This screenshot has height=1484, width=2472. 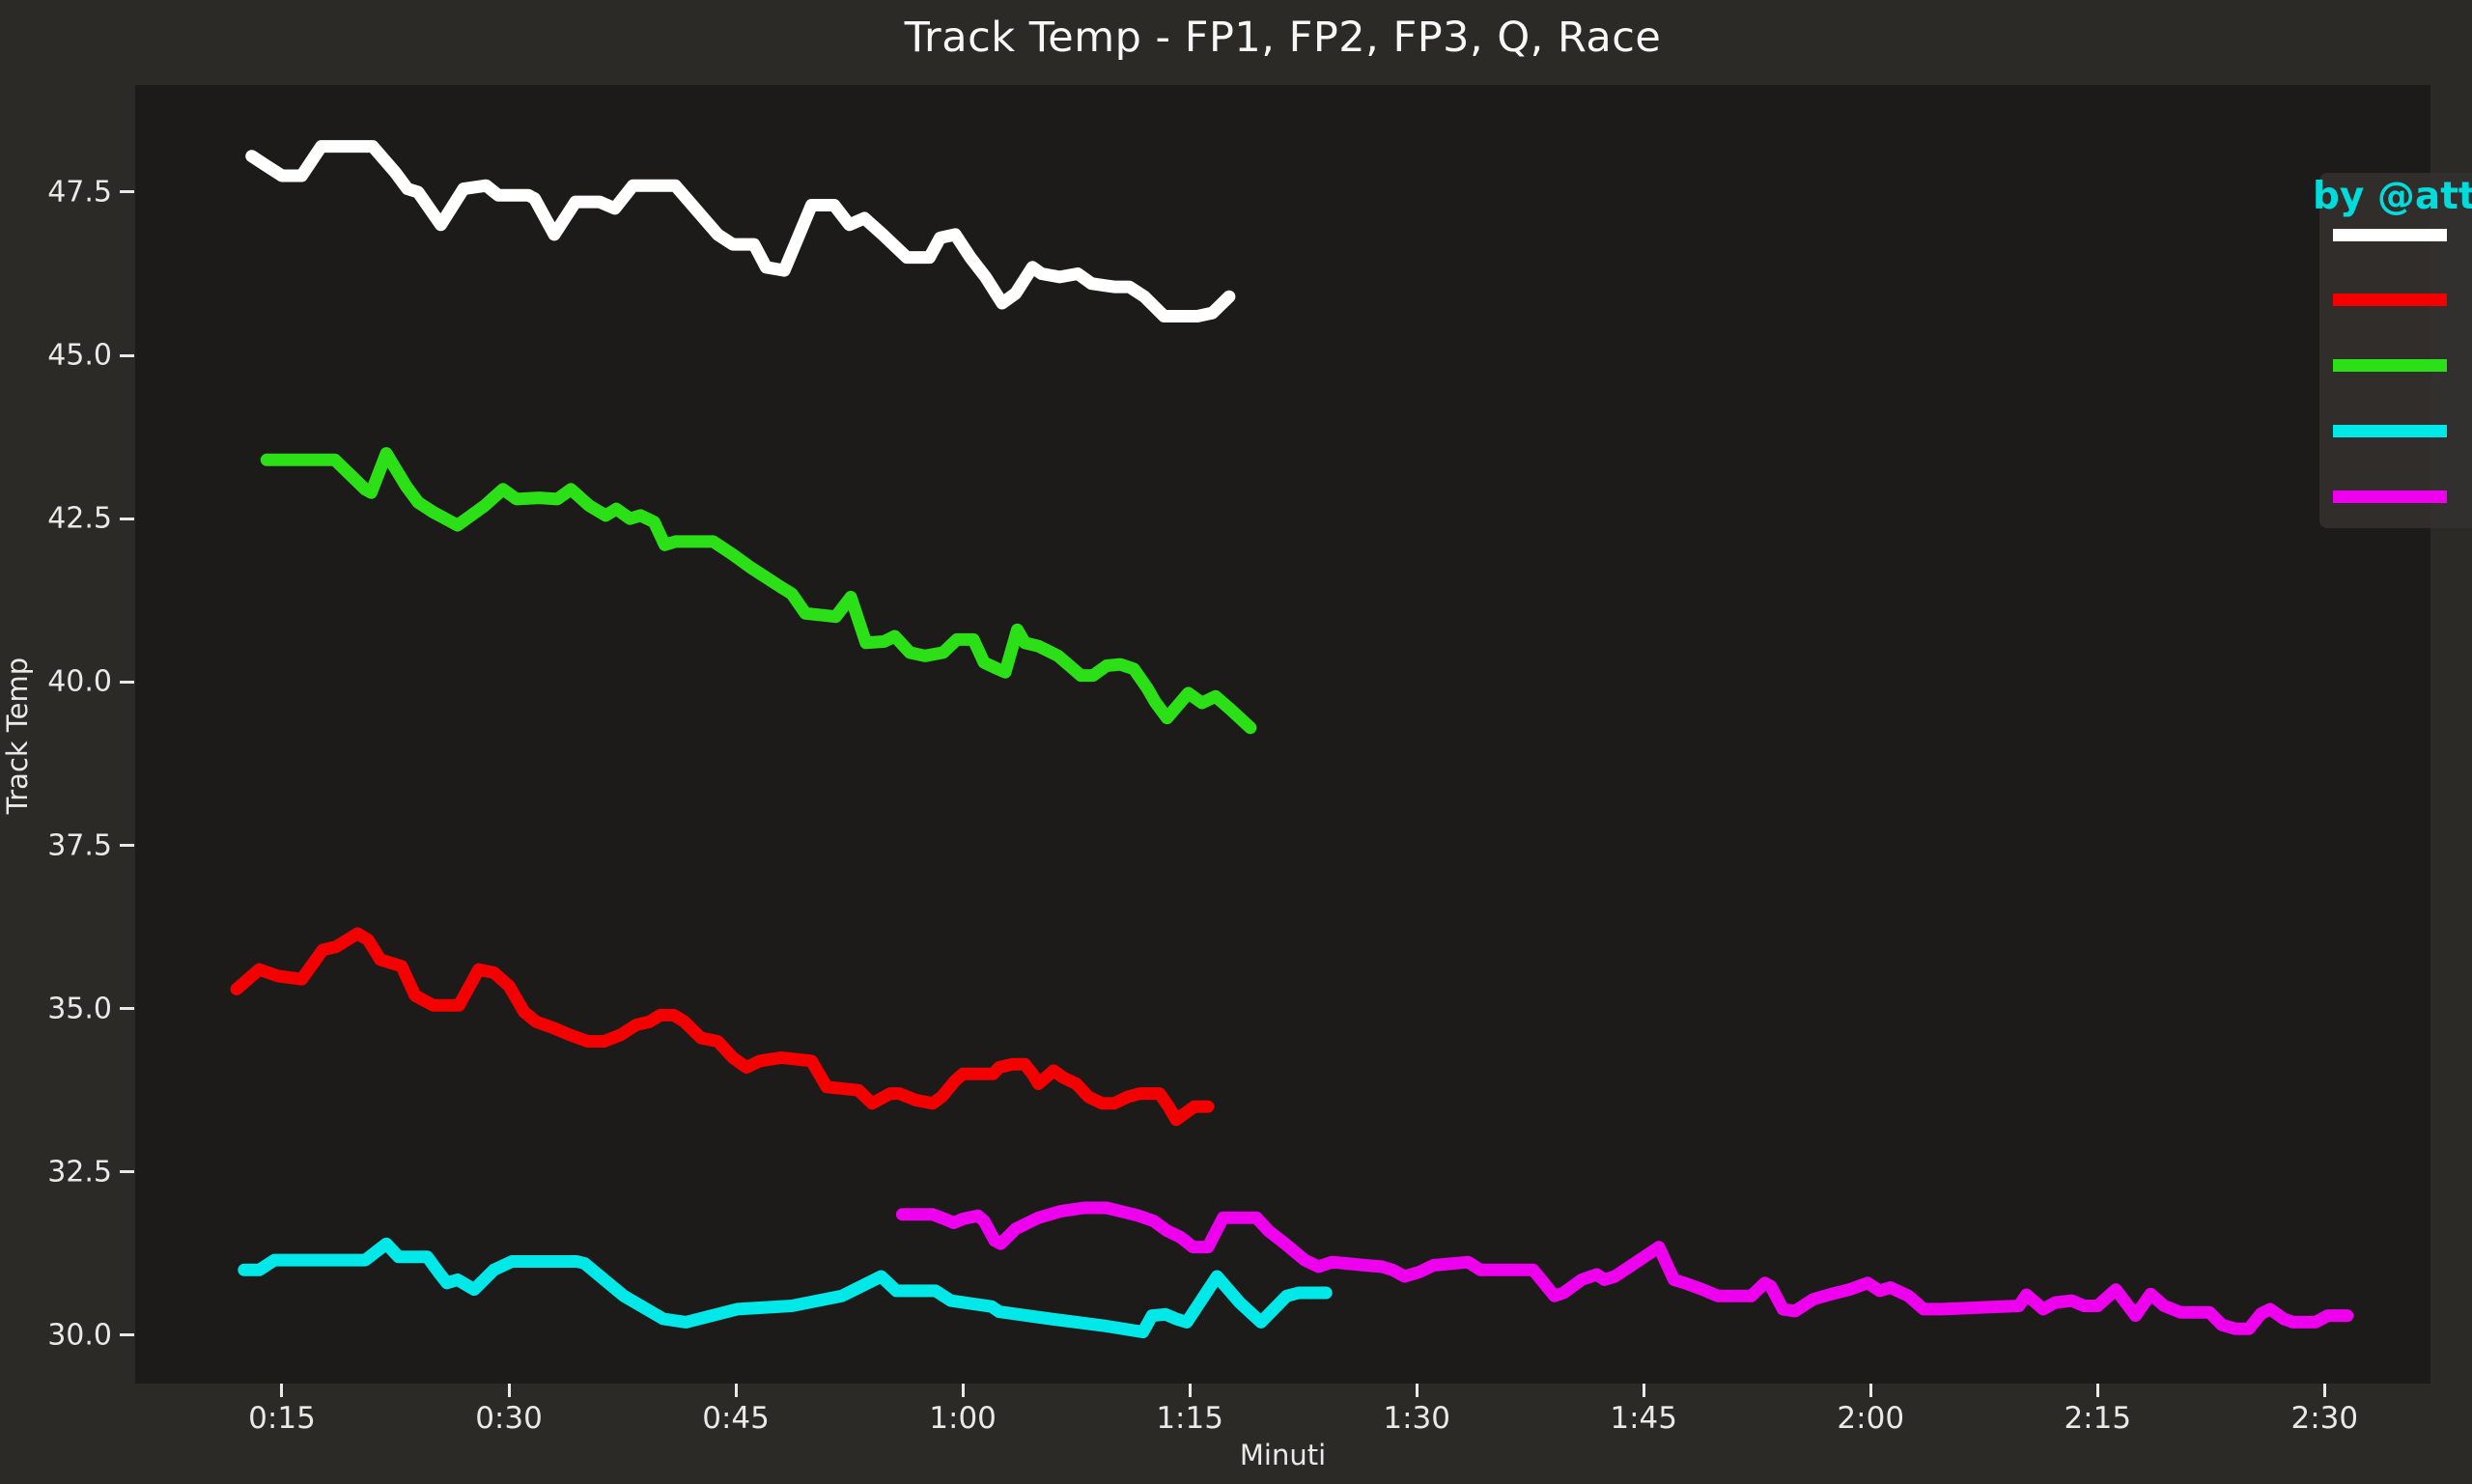 I want to click on chart-title: Track Temp - FP1, FP2, FP3, Q, Race, so click(x=1283, y=38).